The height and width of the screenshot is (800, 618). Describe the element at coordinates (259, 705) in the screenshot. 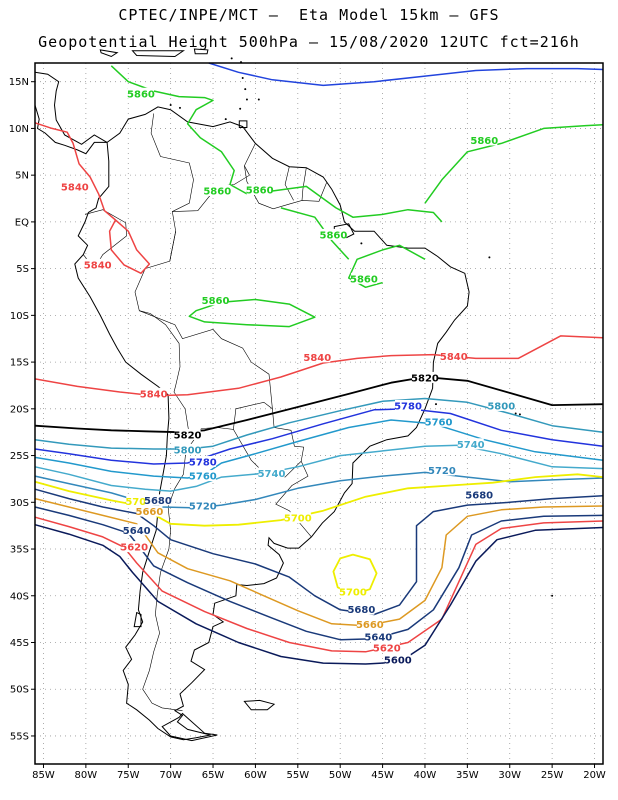

I see `island-falklands` at that location.